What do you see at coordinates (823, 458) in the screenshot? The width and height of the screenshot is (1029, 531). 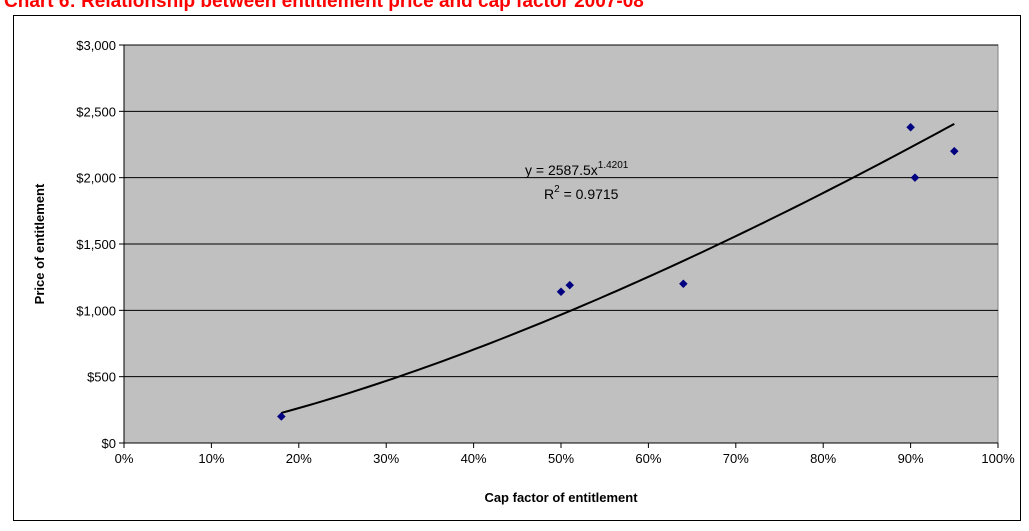 I see `x-tick-label: 80%` at bounding box center [823, 458].